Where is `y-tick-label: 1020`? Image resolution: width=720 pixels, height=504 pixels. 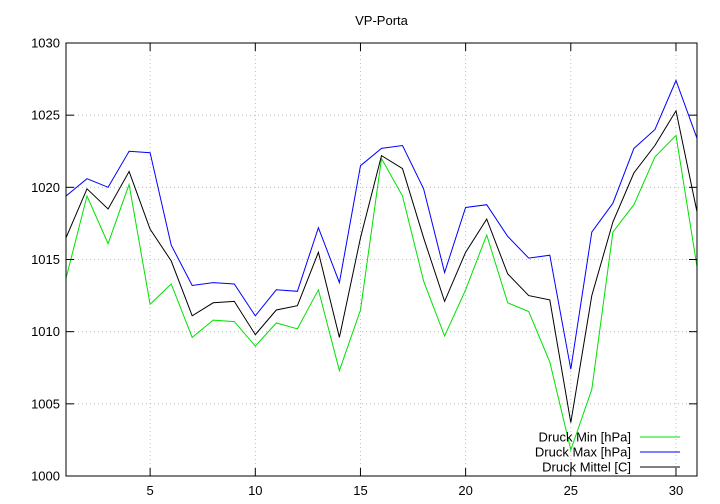 y-tick-label: 1020 is located at coordinates (45, 187).